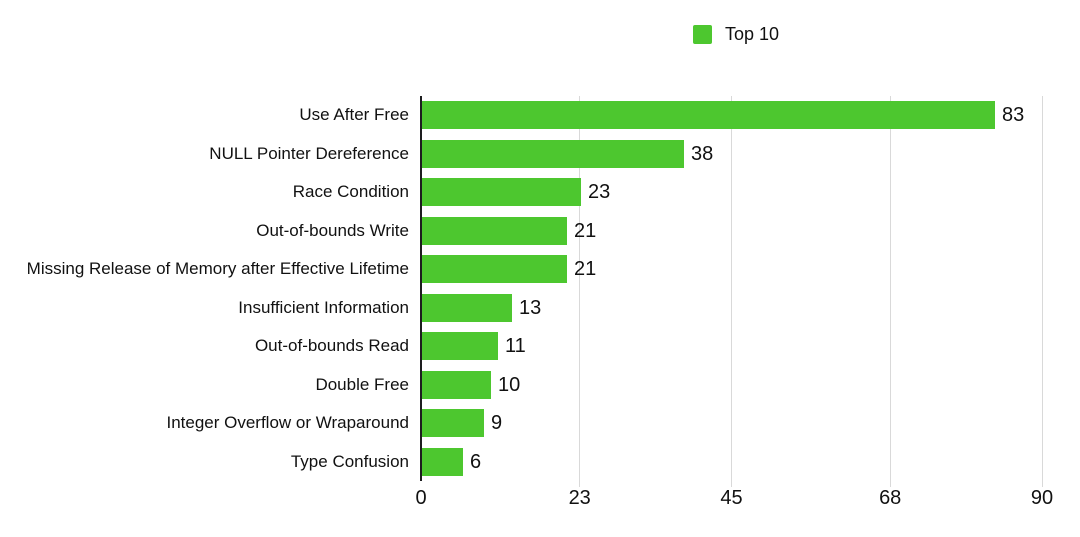 The width and height of the screenshot is (1080, 537). Describe the element at coordinates (1013, 115) in the screenshot. I see `value-label: 83` at that location.